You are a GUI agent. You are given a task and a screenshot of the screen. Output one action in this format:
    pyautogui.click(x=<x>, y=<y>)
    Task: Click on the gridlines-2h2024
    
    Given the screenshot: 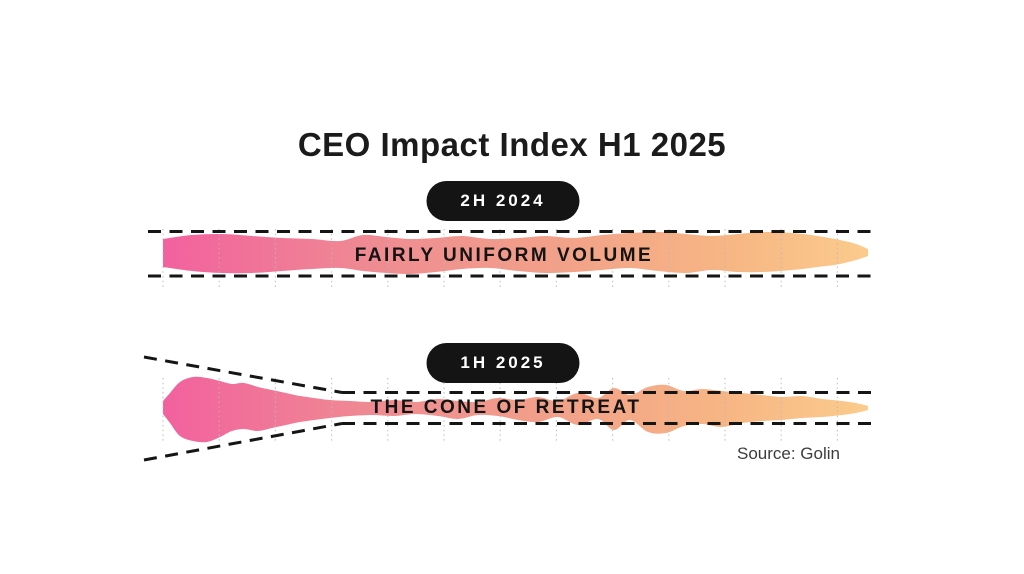 What is the action you would take?
    pyautogui.click(x=500, y=259)
    